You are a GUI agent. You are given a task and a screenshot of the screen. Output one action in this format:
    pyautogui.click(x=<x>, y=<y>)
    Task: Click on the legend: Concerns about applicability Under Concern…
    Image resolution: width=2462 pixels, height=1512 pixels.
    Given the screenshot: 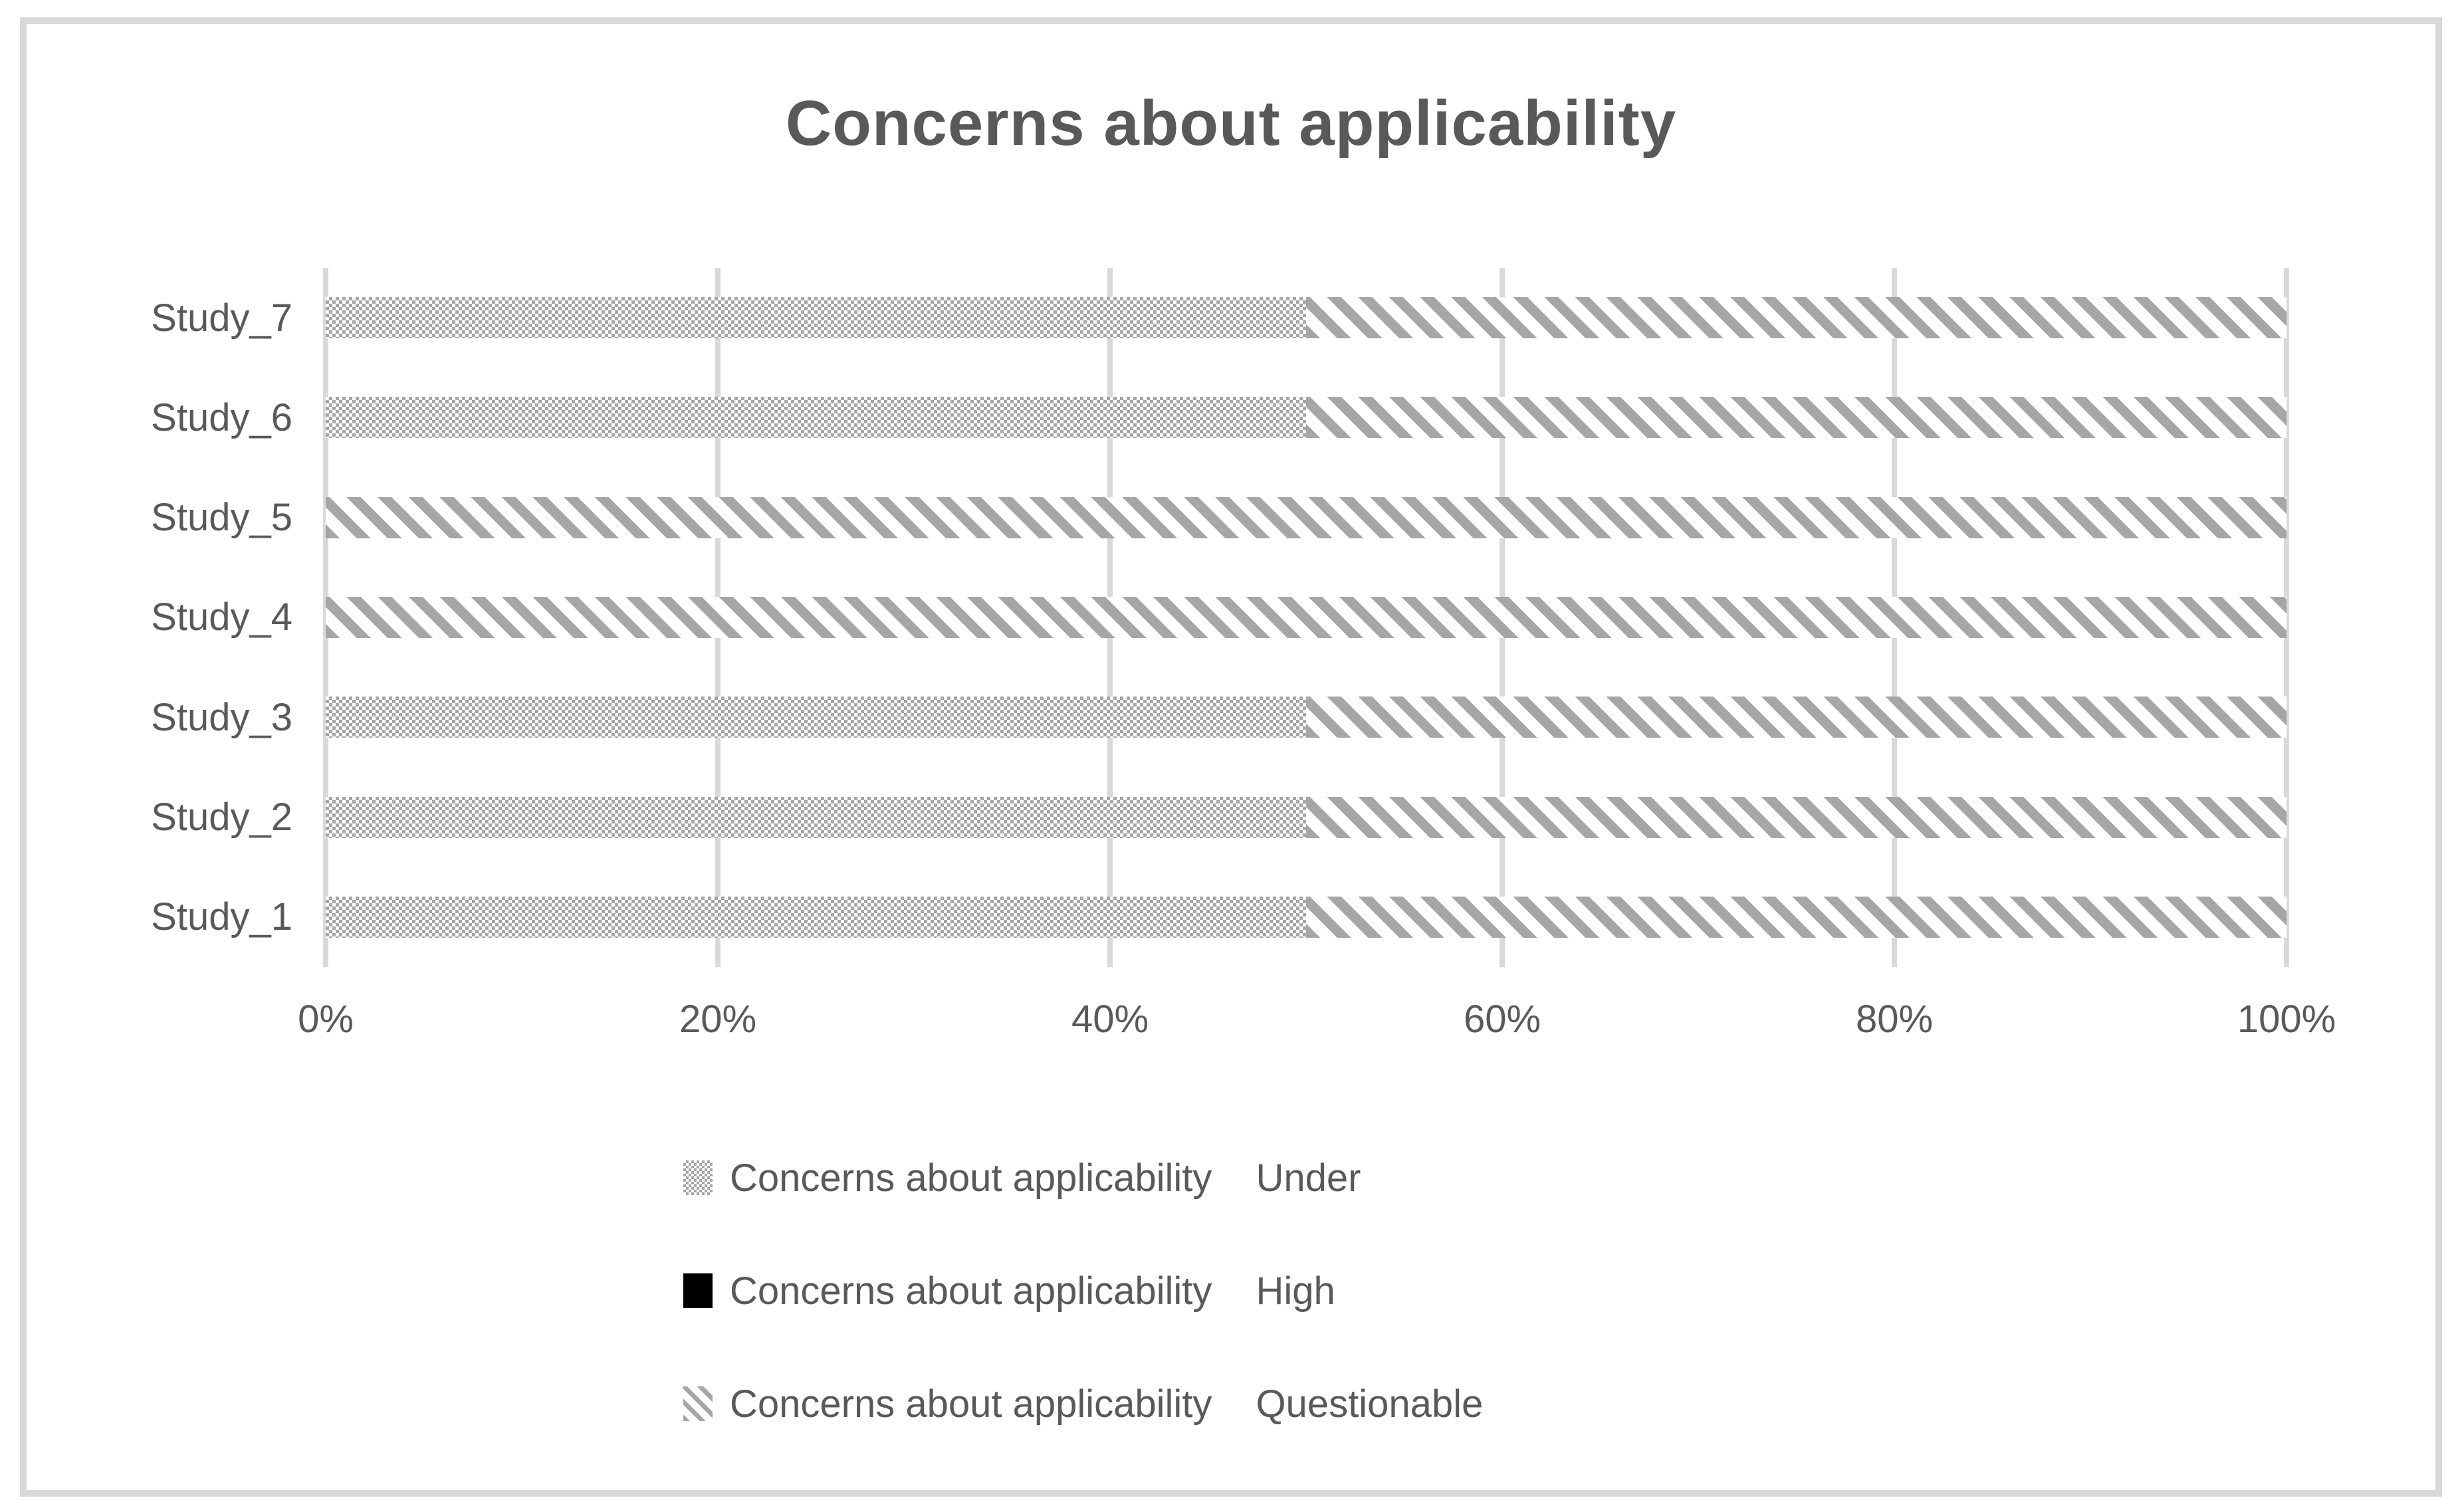 What is the action you would take?
    pyautogui.click(x=1083, y=1326)
    